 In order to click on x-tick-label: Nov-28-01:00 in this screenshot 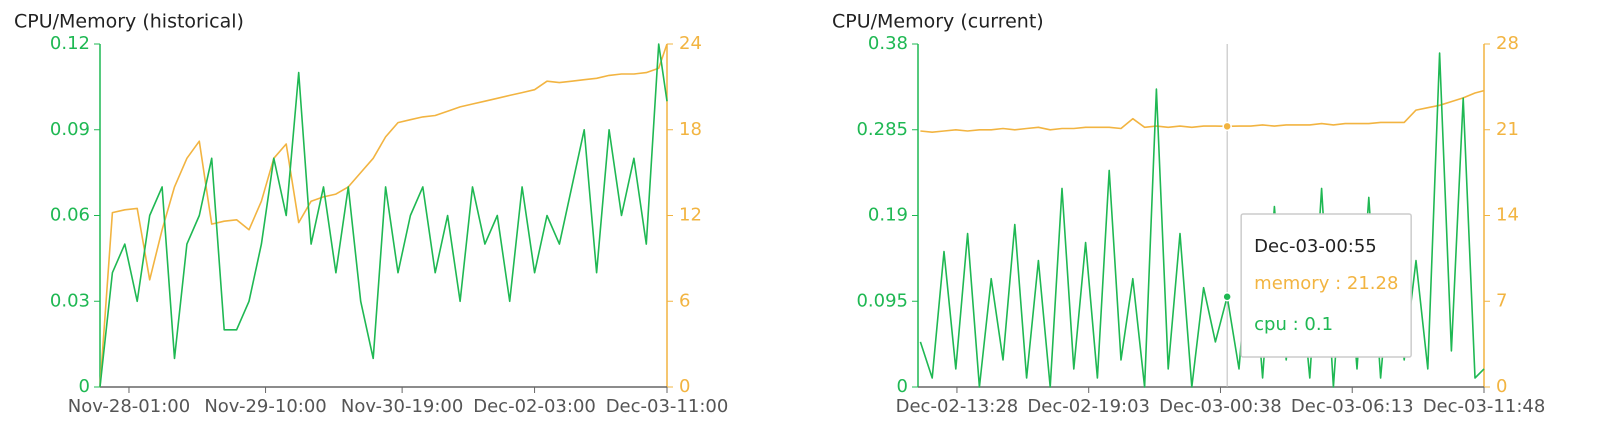, I will do `click(129, 406)`.